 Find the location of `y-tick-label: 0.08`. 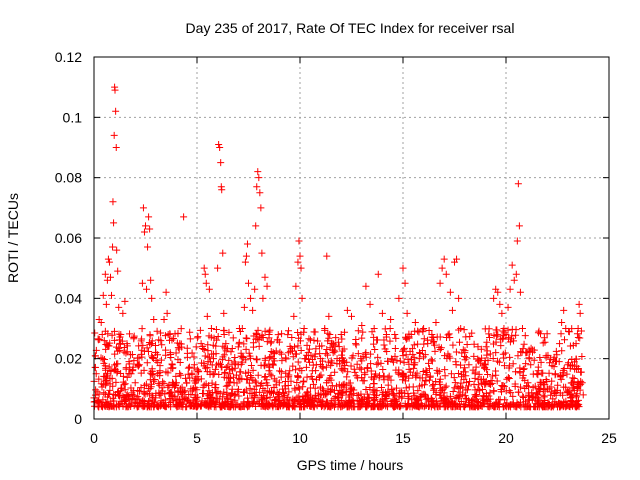

y-tick-label: 0.08 is located at coordinates (68, 178).